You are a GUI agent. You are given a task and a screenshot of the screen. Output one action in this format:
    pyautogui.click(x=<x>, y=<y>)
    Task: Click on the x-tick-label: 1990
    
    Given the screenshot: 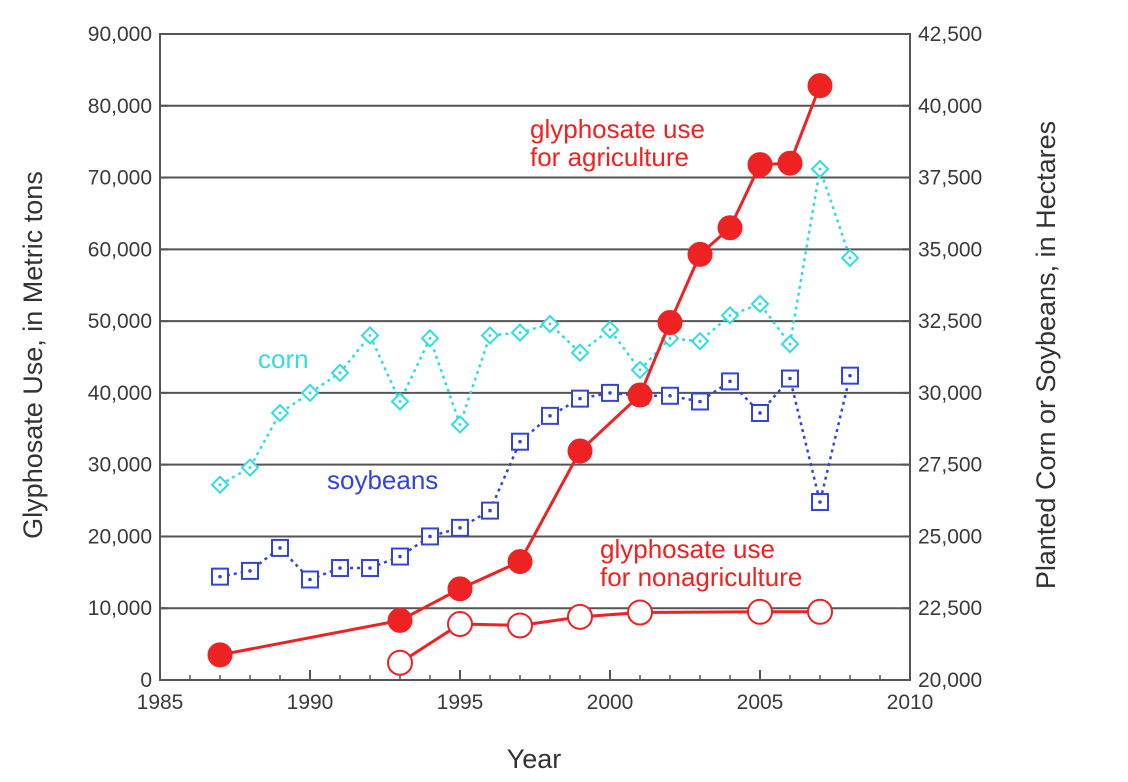 What is the action you would take?
    pyautogui.click(x=310, y=702)
    